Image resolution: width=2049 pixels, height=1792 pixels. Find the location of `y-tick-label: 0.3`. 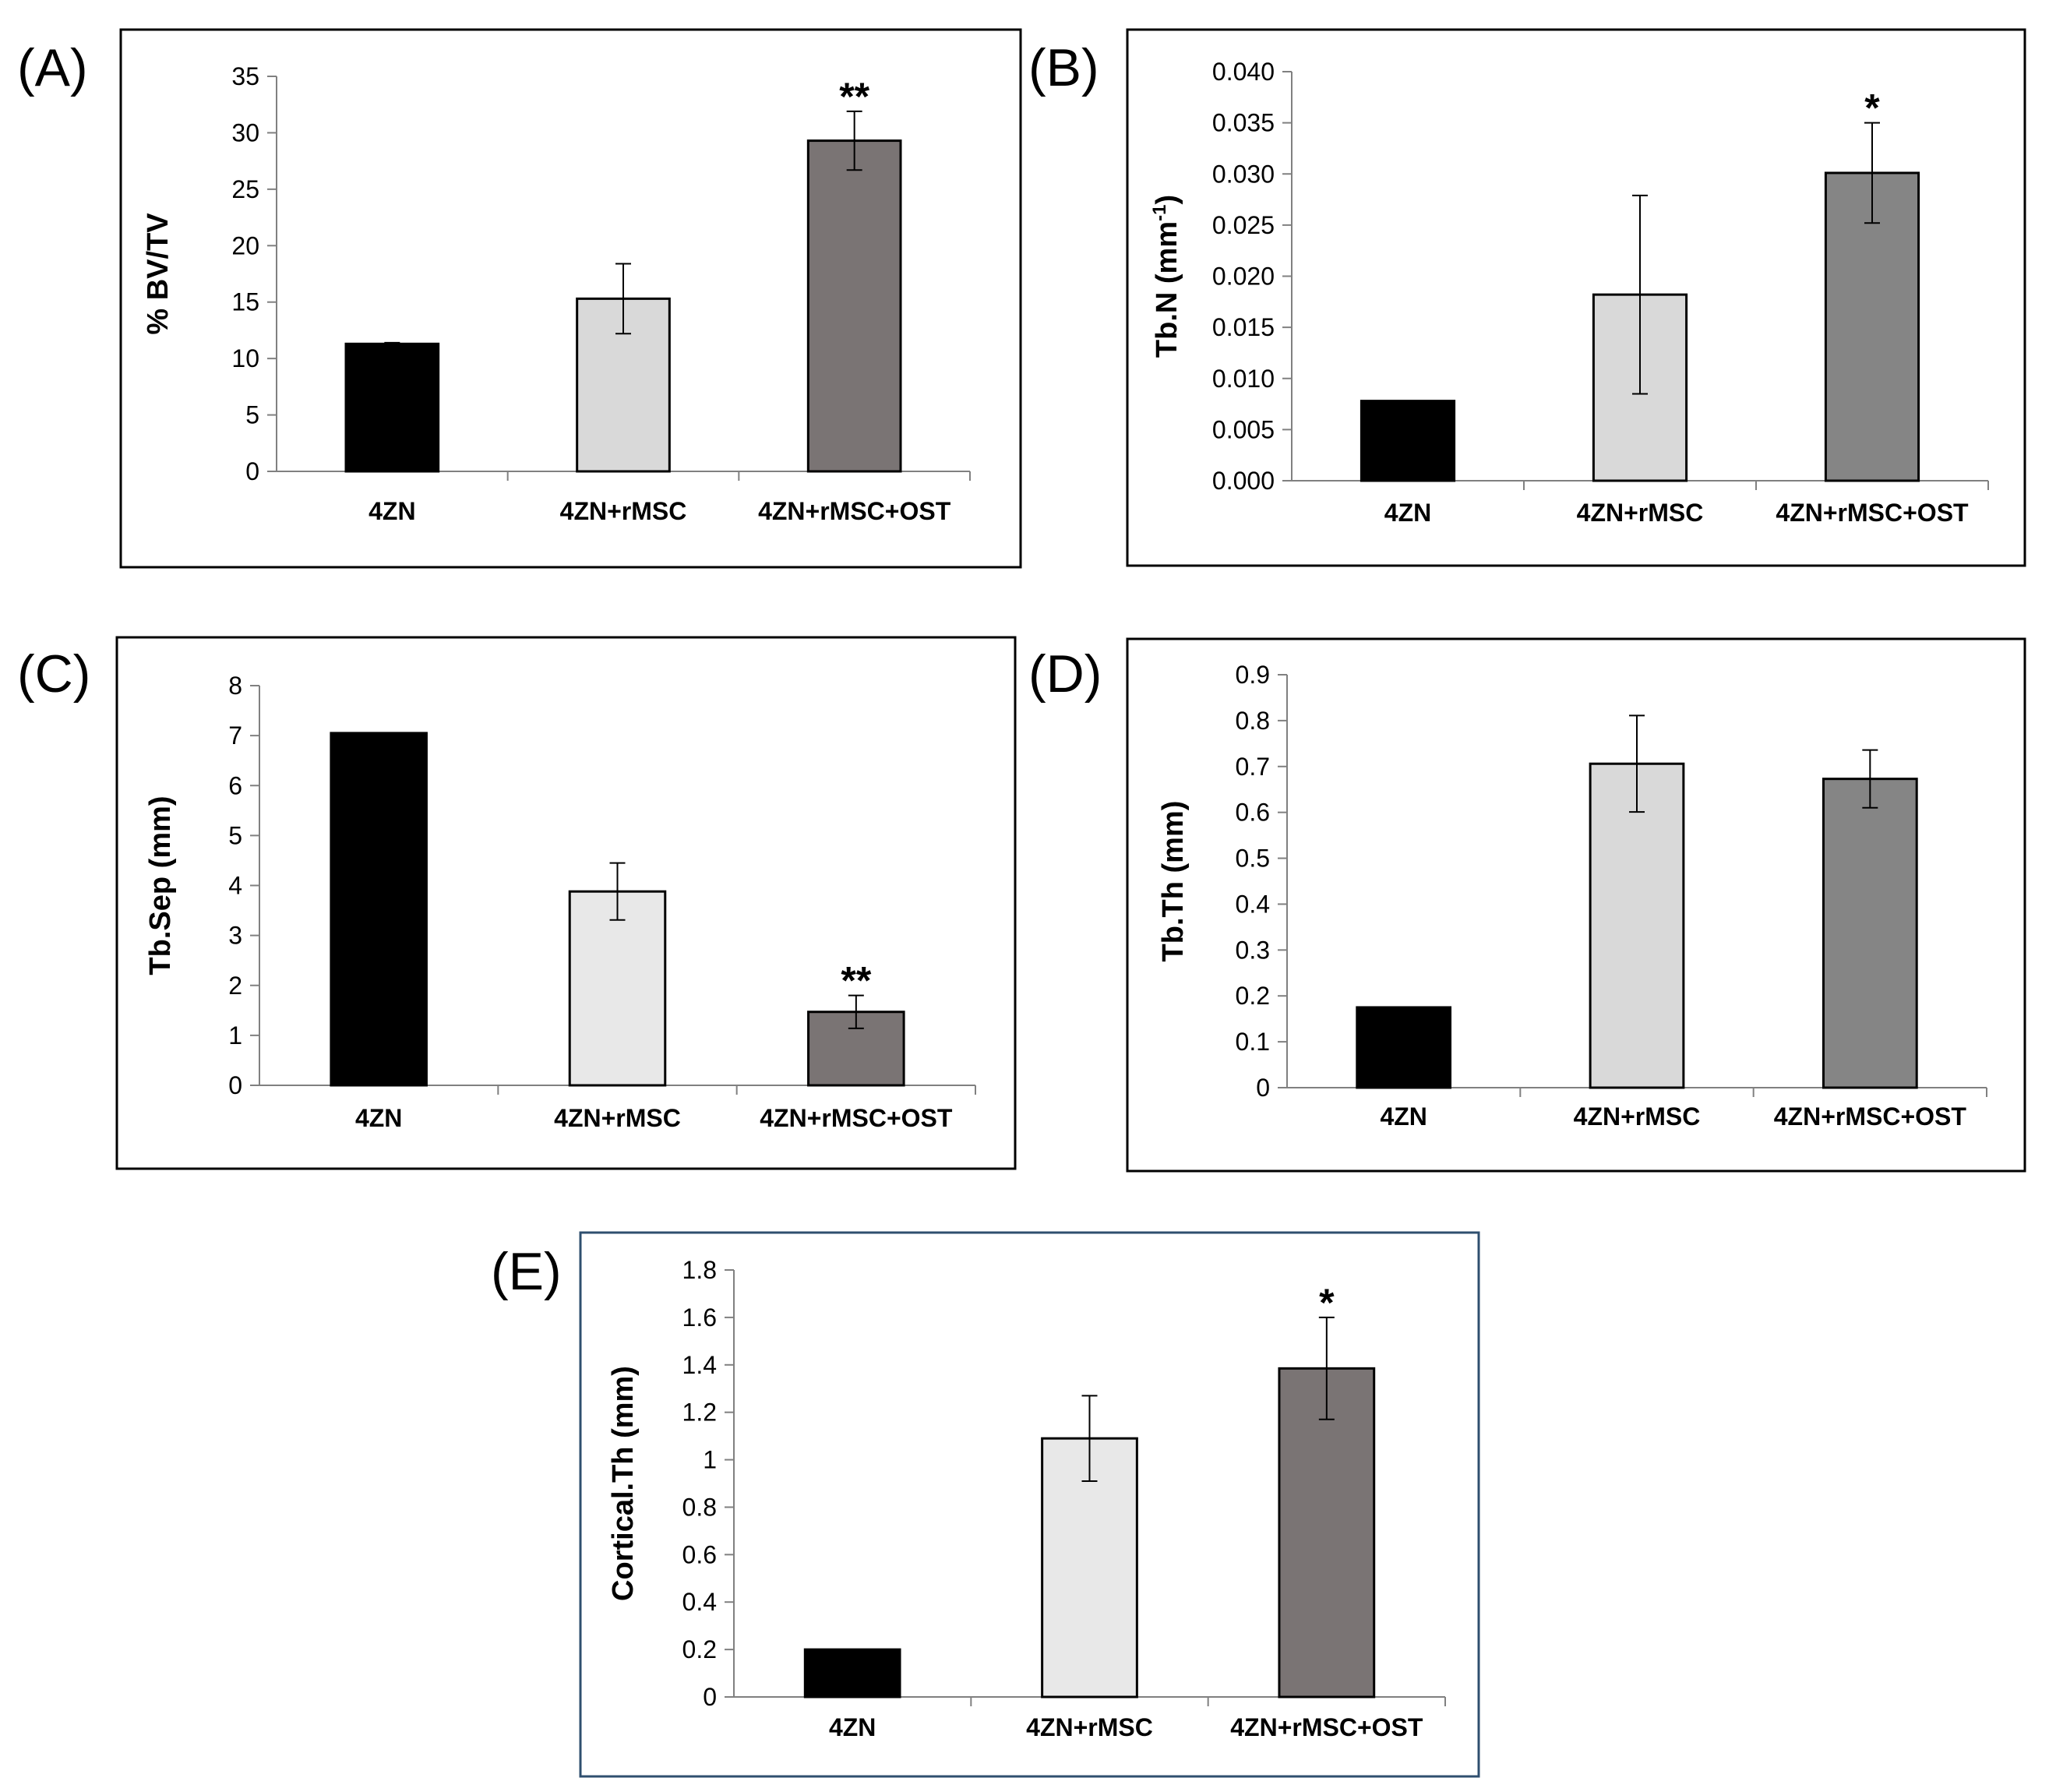

y-tick-label: 0.3 is located at coordinates (1253, 950).